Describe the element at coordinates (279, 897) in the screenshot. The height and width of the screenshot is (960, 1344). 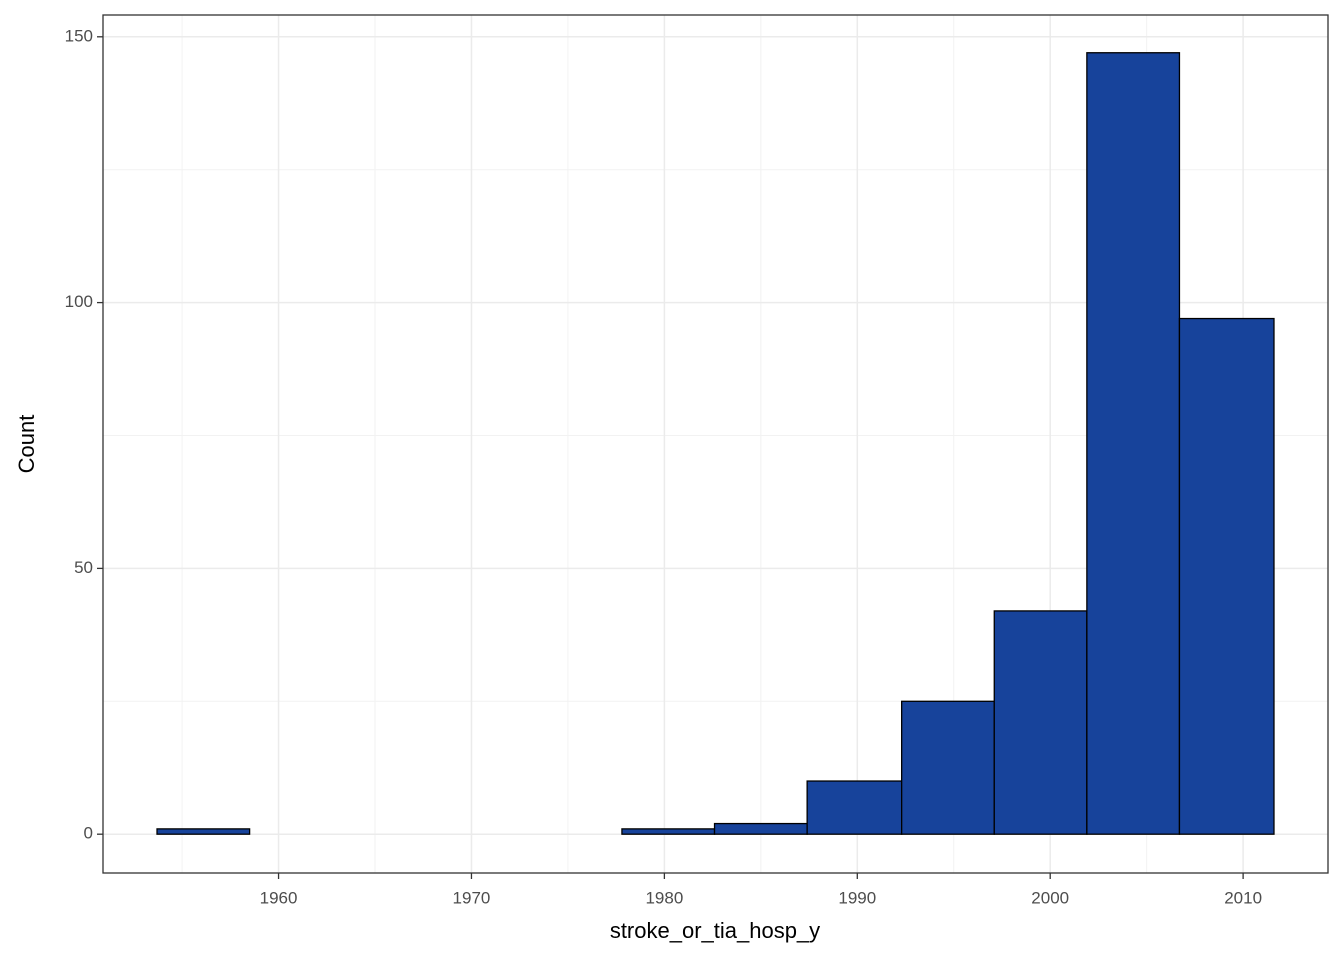
I see `x-tick-label: 1960` at that location.